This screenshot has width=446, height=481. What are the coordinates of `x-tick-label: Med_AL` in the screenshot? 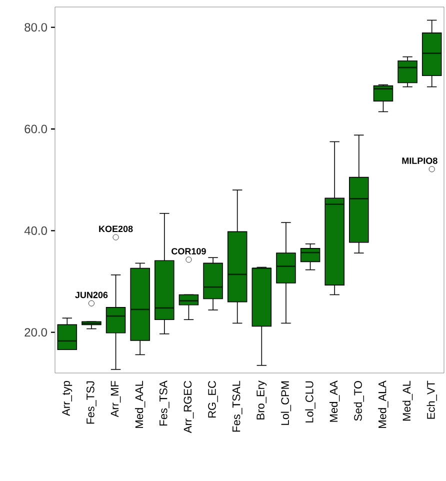 It's located at (407, 400).